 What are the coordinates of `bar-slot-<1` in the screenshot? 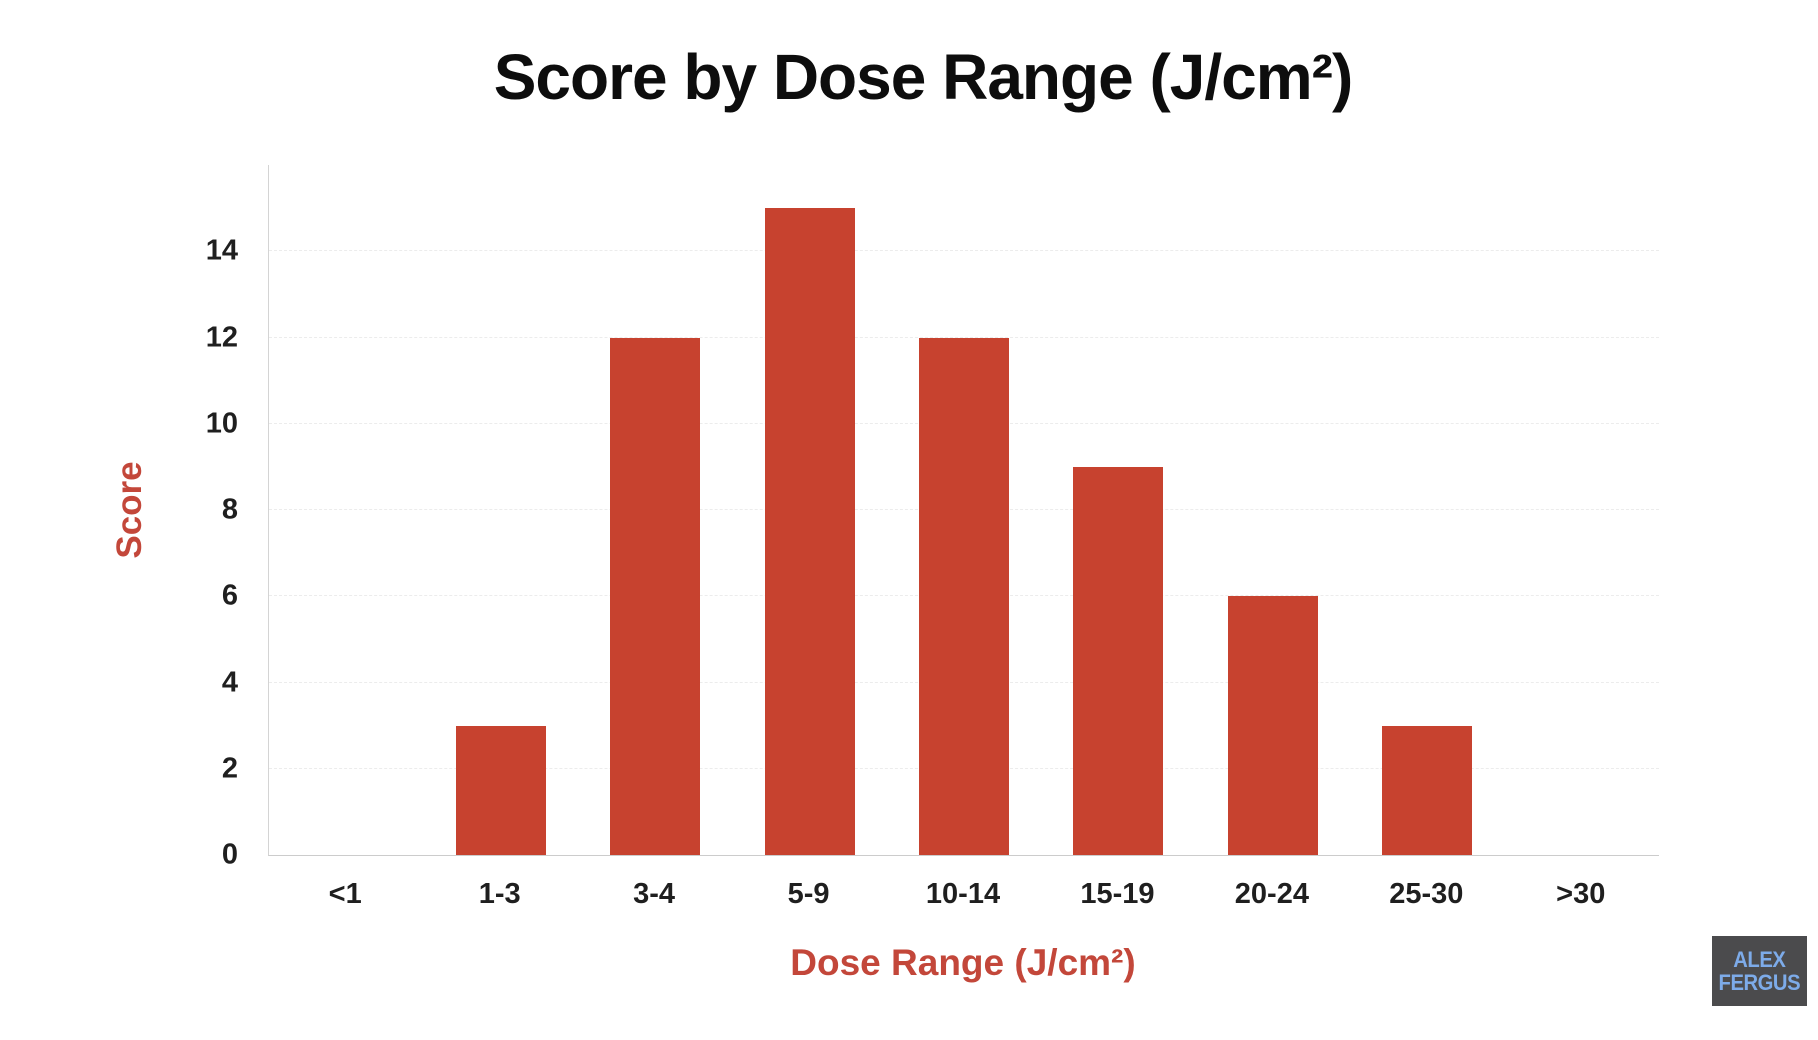 It's located at (346, 510).